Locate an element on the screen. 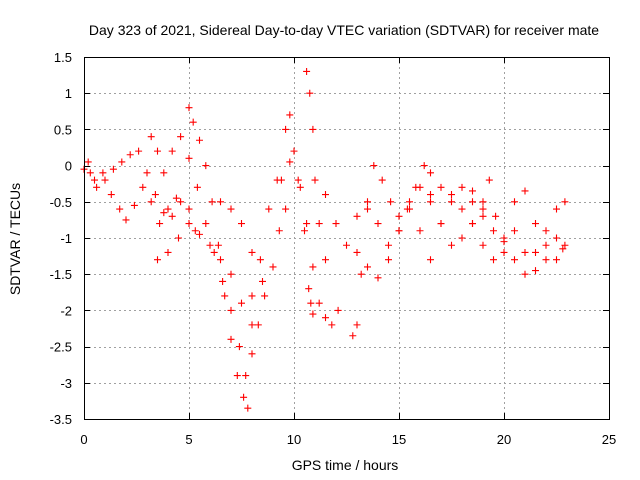  x-tick-label: 0 is located at coordinates (83, 439).